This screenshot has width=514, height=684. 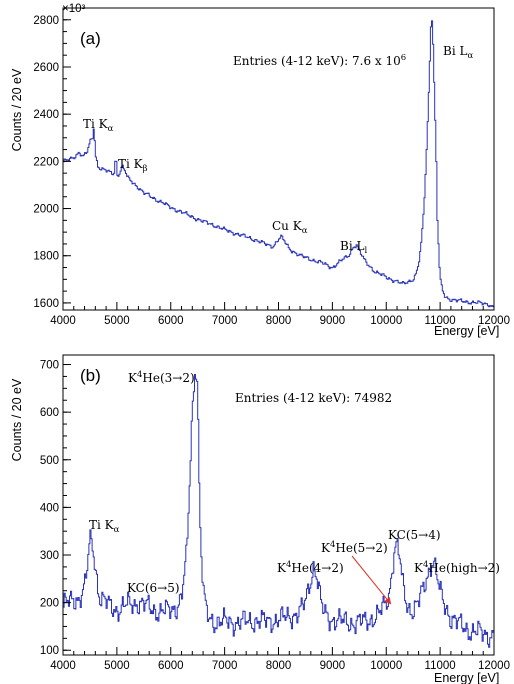 I want to click on panel-a-x-label: Energy [eV], so click(x=466, y=331).